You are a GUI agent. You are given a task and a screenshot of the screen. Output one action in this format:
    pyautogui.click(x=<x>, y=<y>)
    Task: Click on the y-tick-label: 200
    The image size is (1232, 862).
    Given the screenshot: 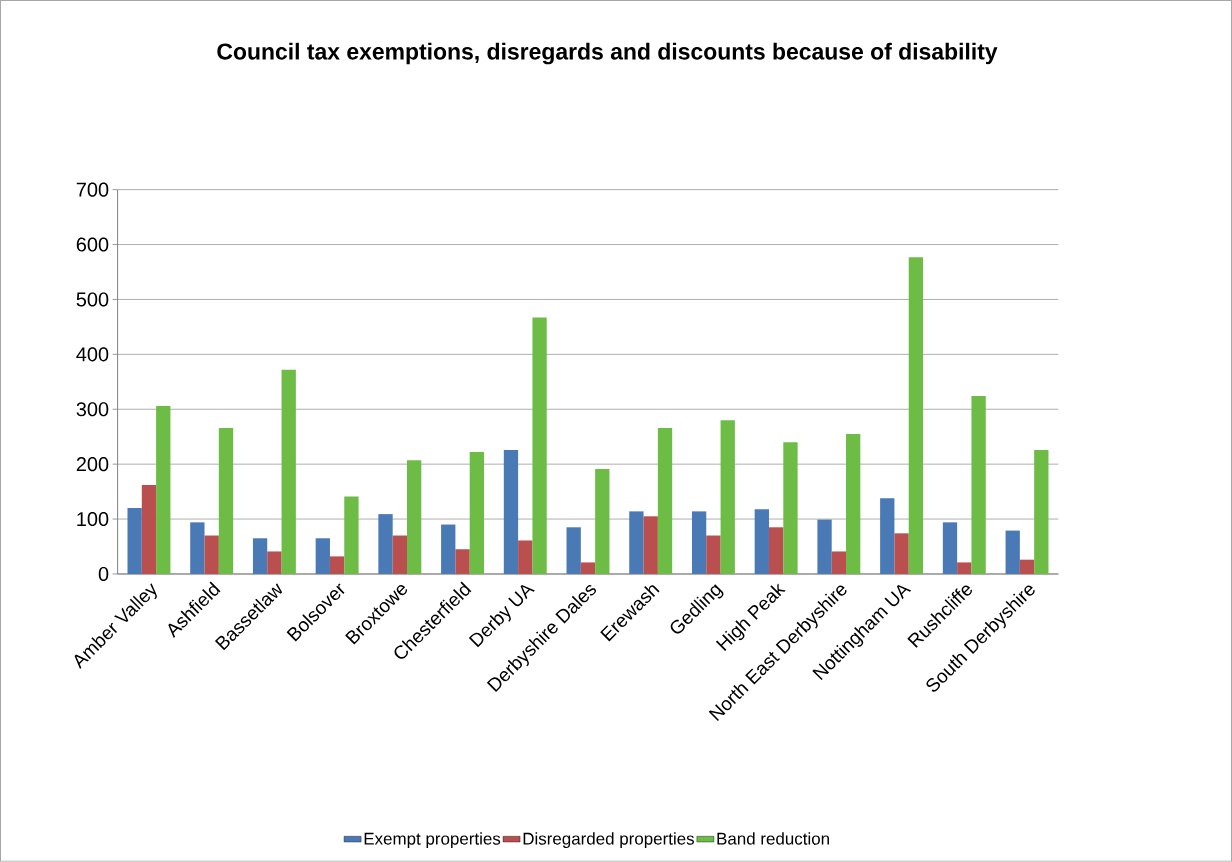 What is the action you would take?
    pyautogui.click(x=92, y=464)
    